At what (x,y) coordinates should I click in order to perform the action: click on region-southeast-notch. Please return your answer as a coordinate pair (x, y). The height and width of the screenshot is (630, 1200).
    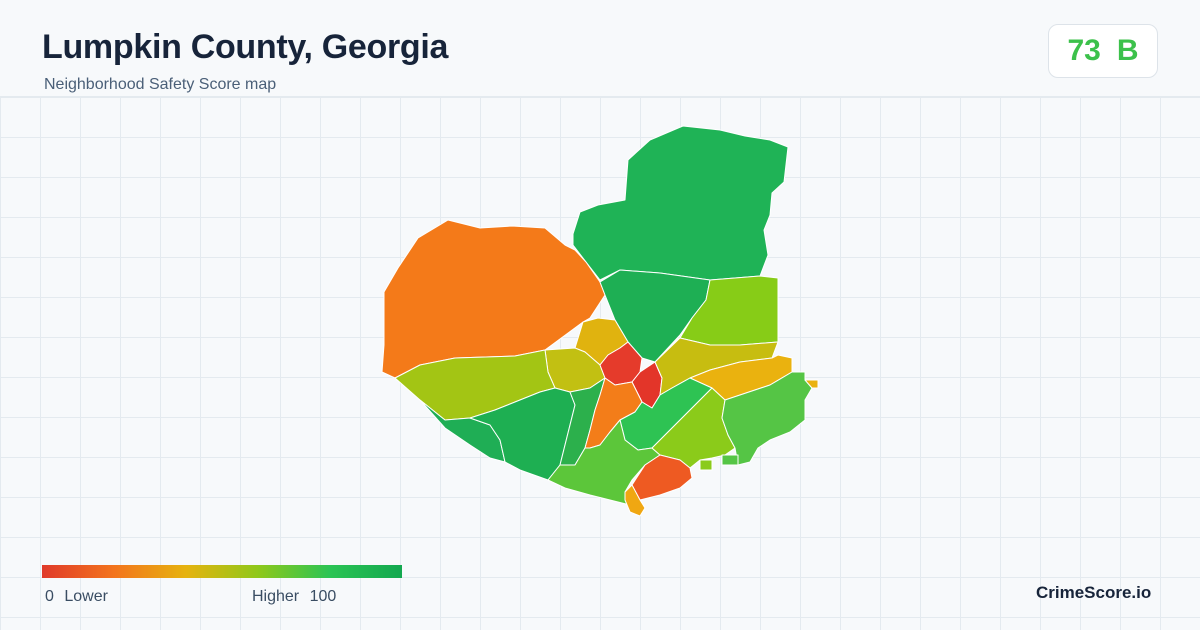
    Looking at the image, I should click on (730, 460).